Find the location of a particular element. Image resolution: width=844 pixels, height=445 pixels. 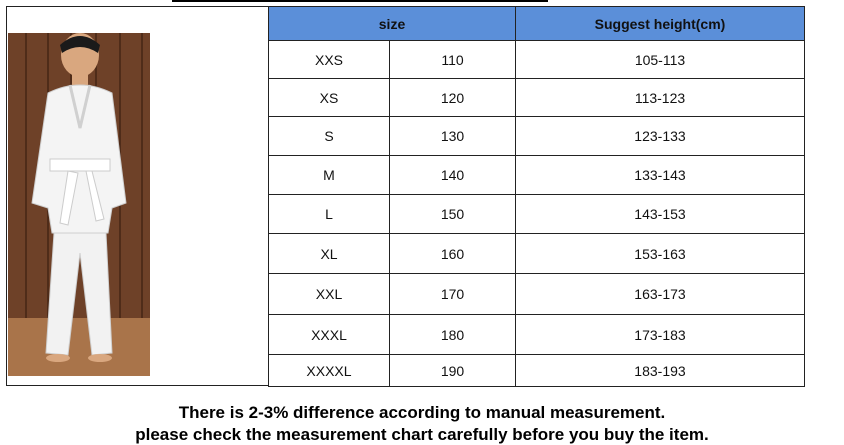

table-cell: 160 is located at coordinates (452, 253).